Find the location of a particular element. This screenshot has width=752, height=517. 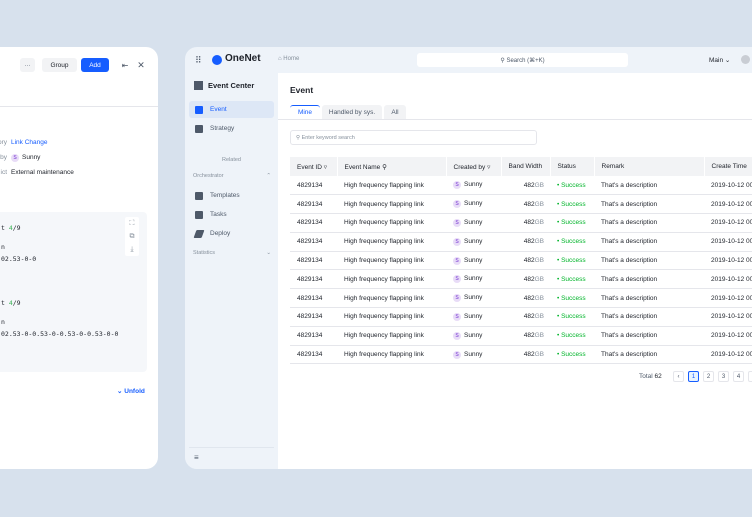

group-button: Group is located at coordinates (59, 65).